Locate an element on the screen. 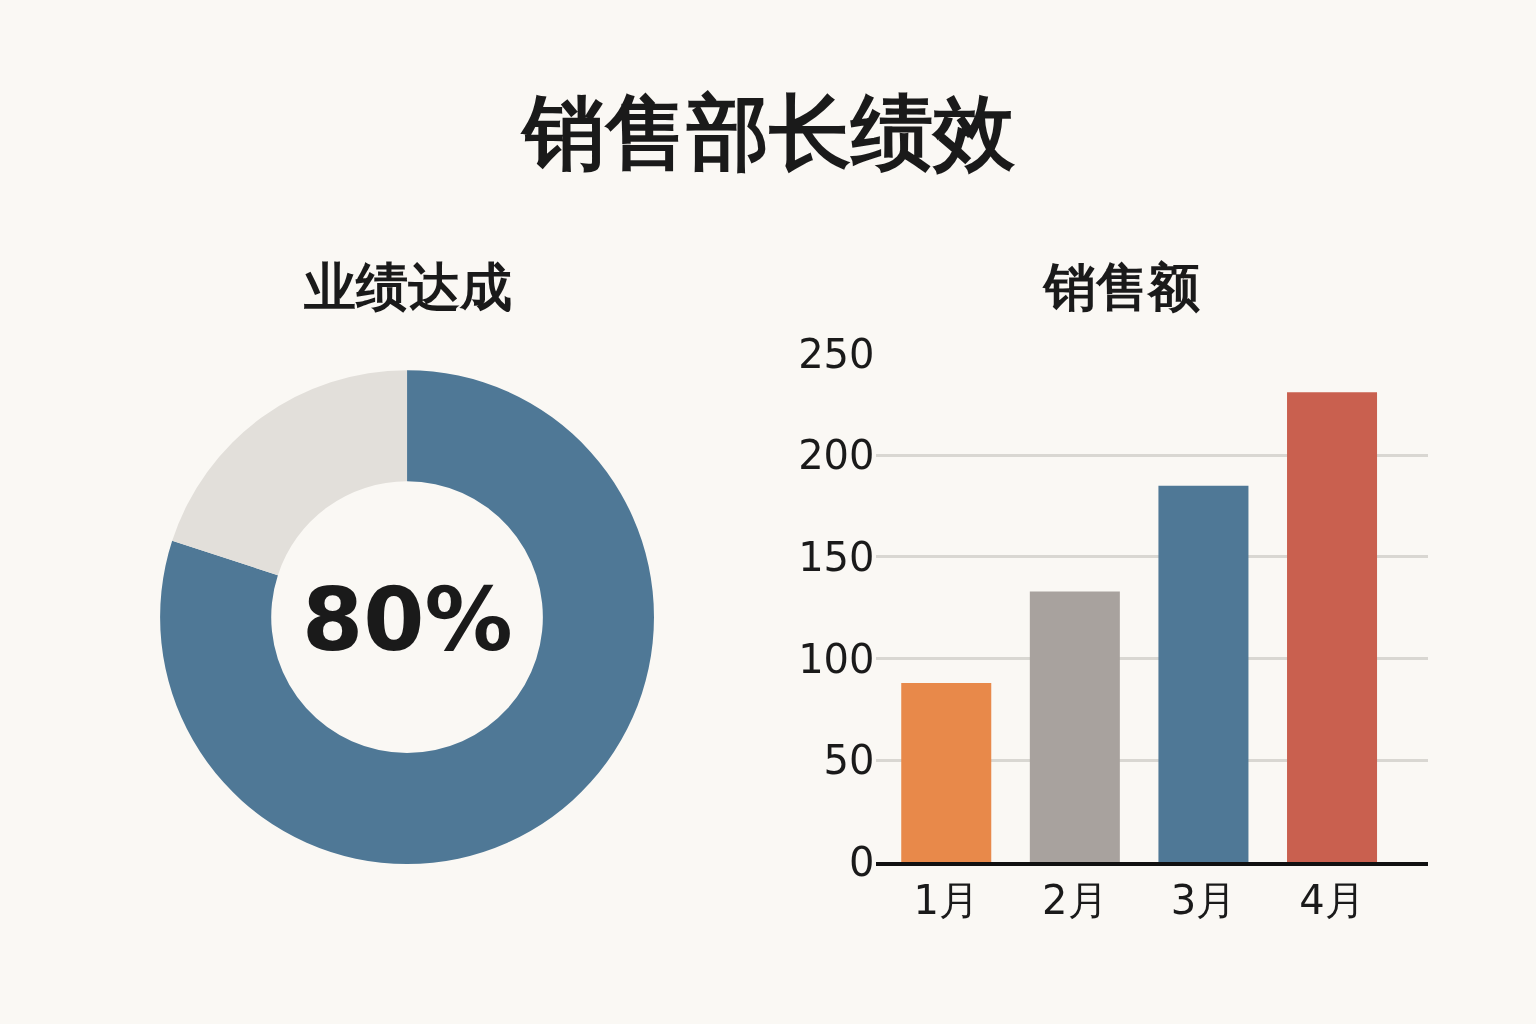 The width and height of the screenshot is (1536, 1024). x-tick-label: 1月 is located at coordinates (946, 900).